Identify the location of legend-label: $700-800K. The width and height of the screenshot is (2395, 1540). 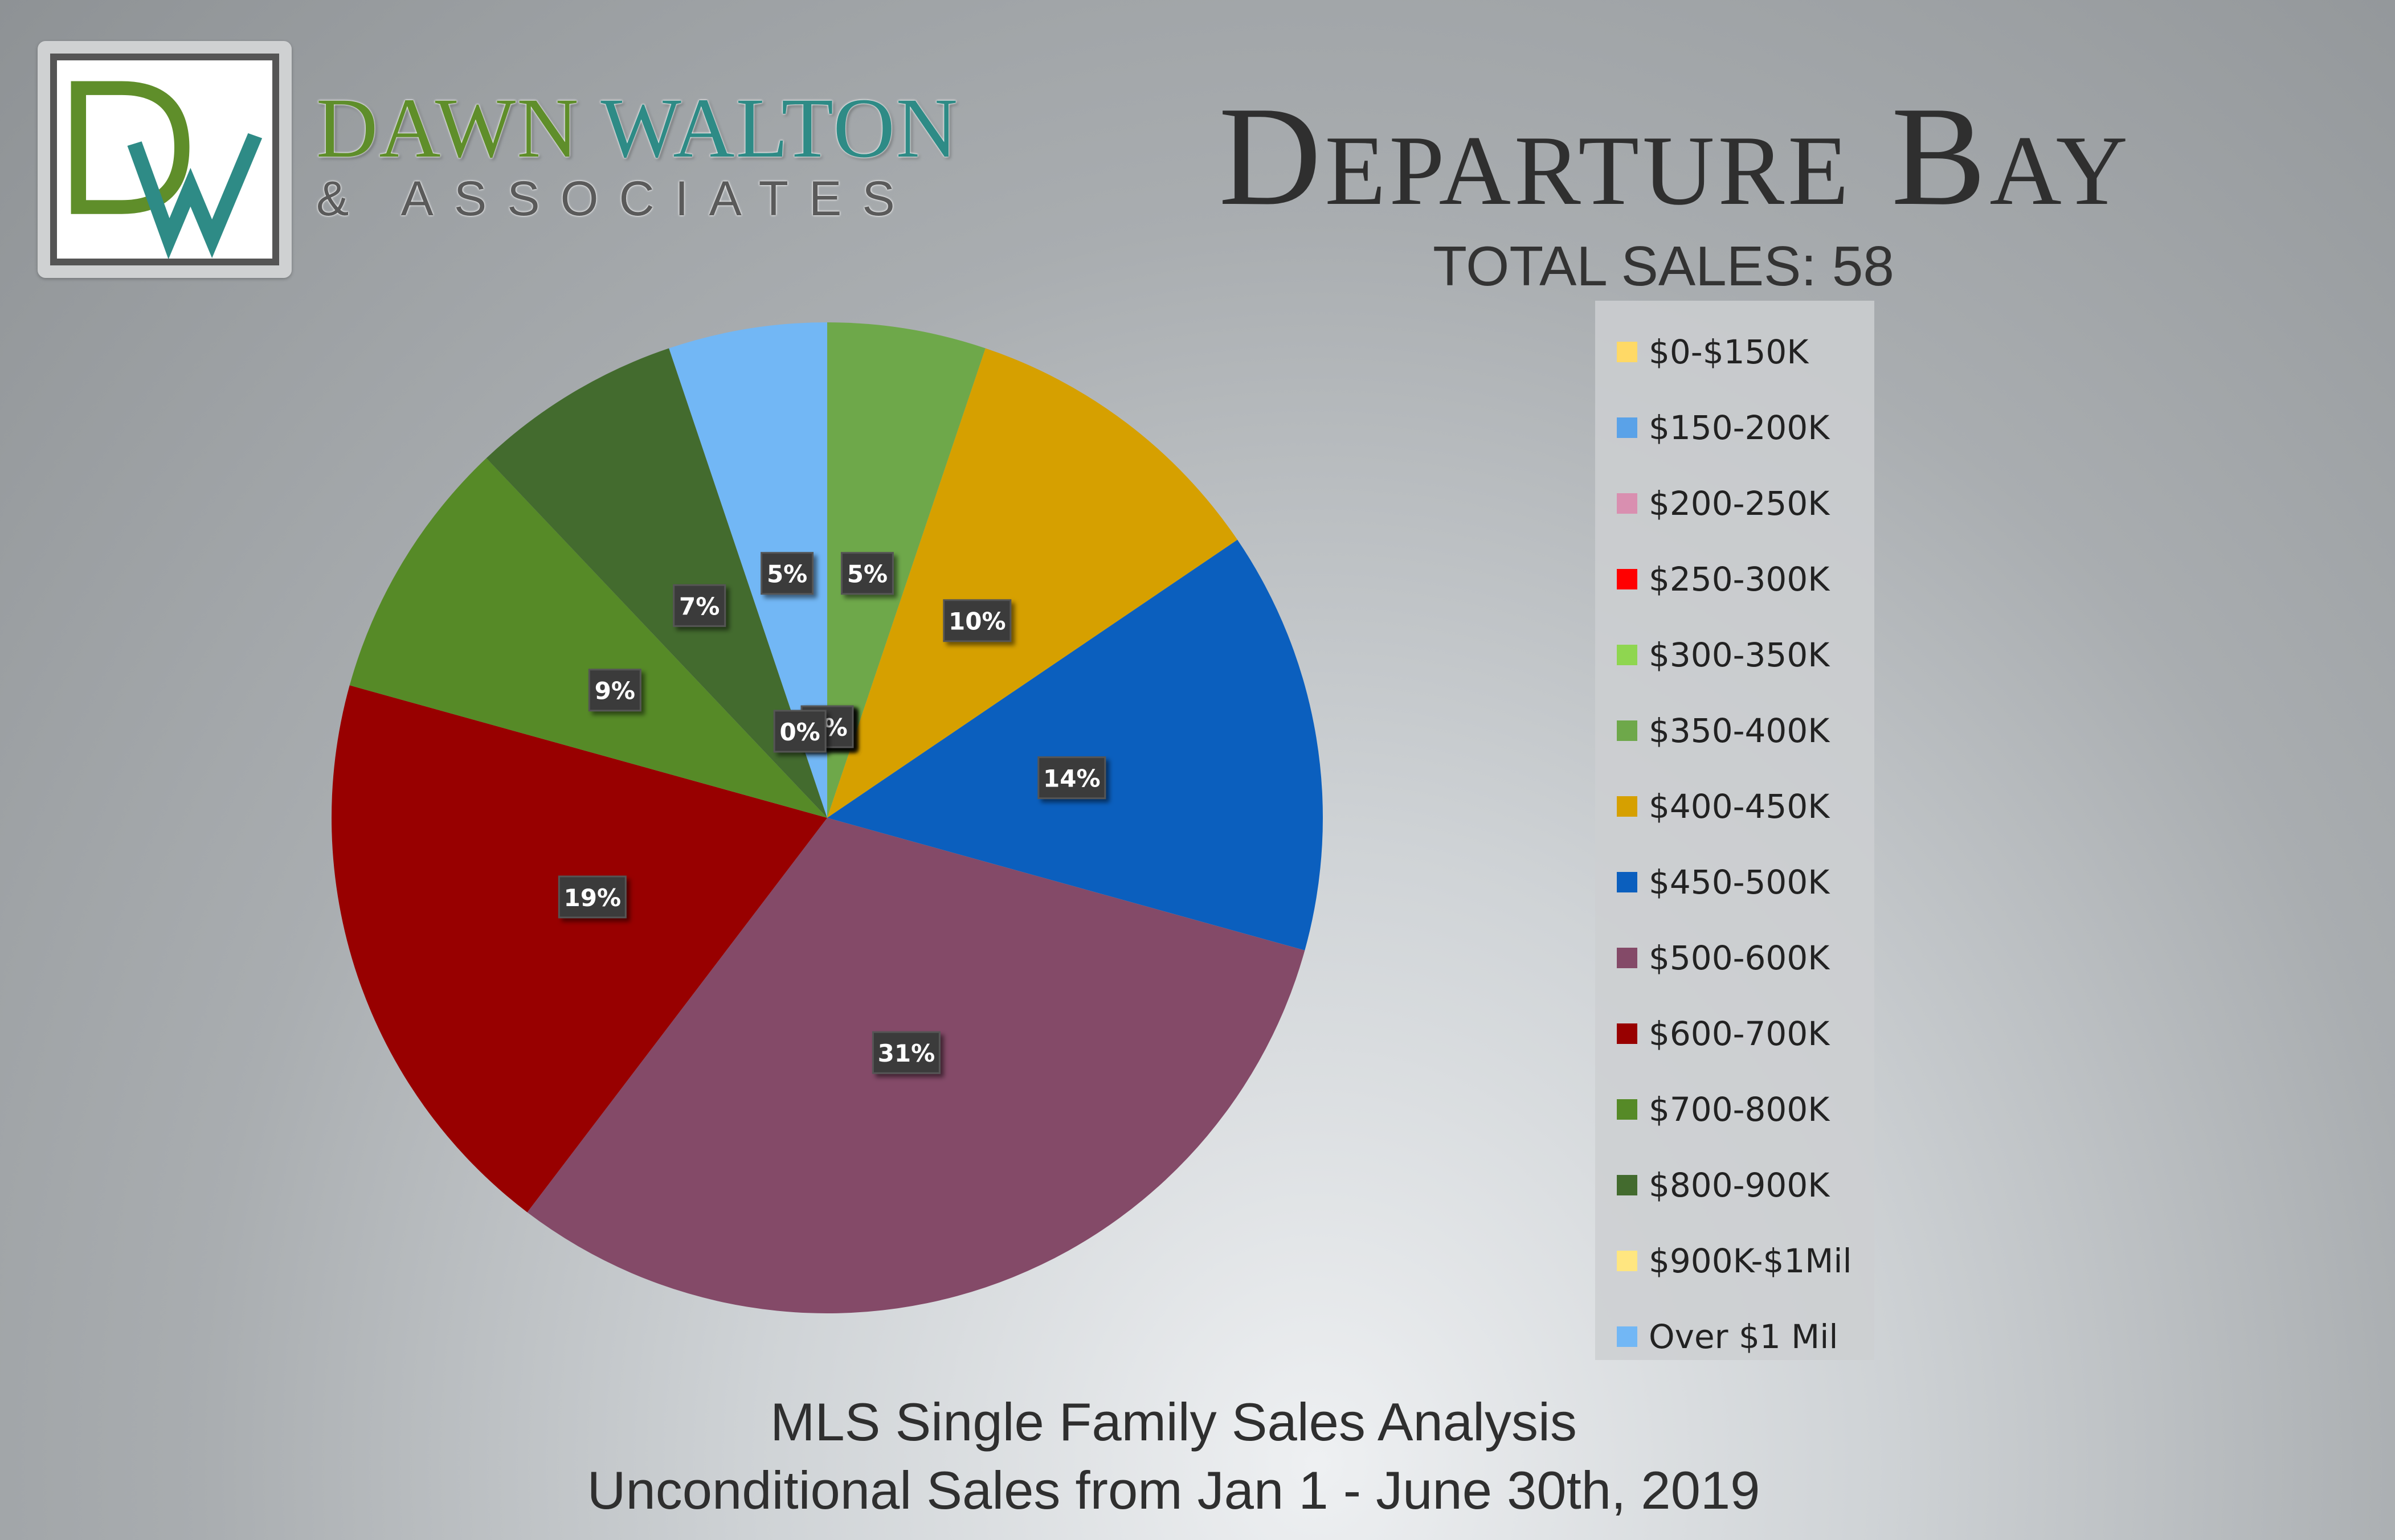
(1739, 1109).